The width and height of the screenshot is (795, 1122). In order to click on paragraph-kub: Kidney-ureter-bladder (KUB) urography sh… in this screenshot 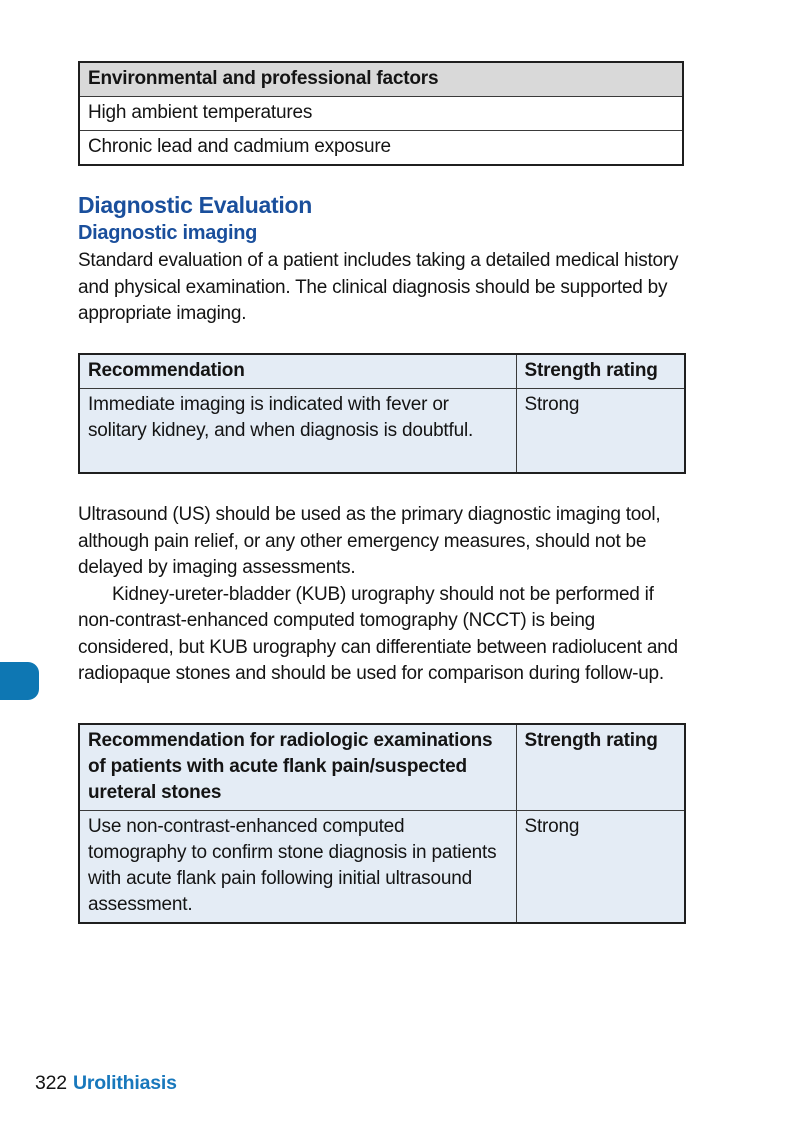, I will do `click(378, 634)`.